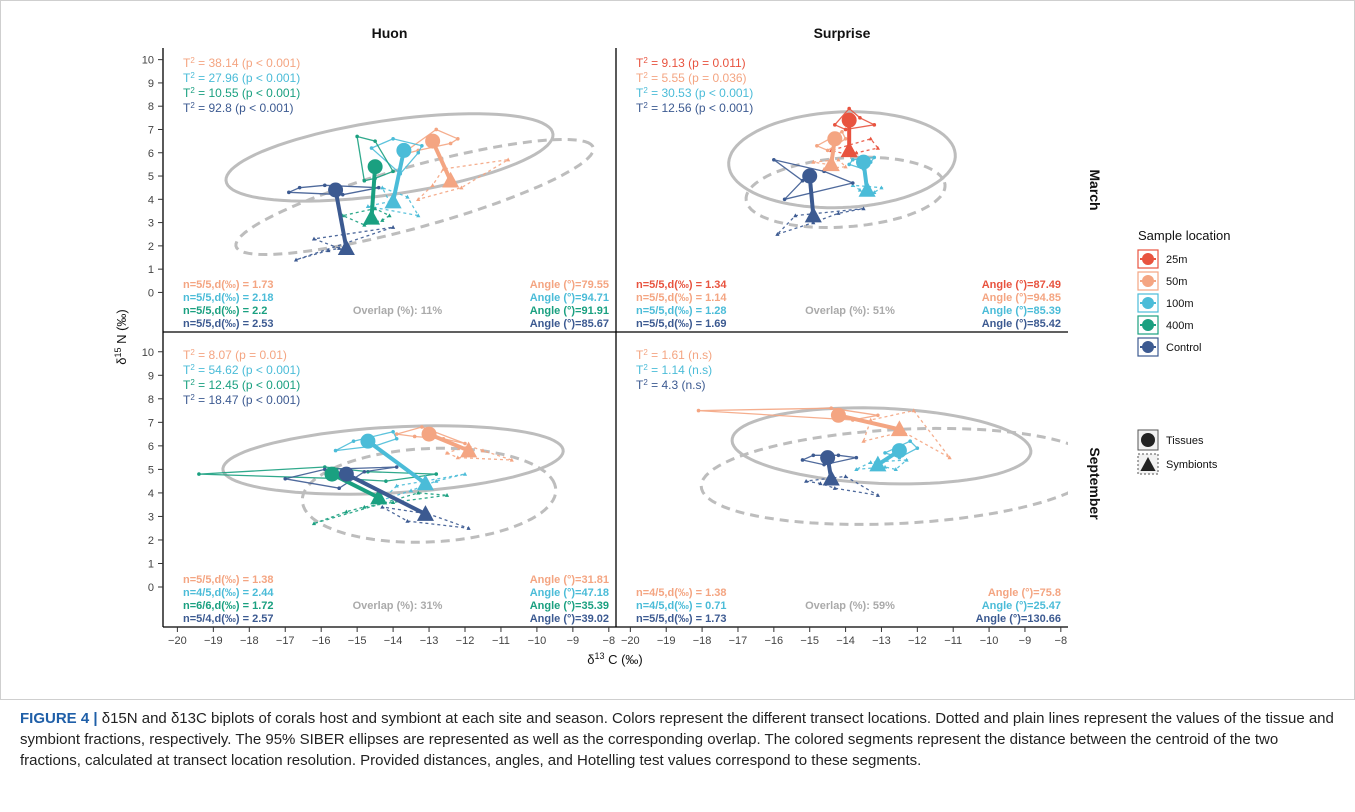  What do you see at coordinates (151, 154) in the screenshot?
I see `y-tick-label: 6` at bounding box center [151, 154].